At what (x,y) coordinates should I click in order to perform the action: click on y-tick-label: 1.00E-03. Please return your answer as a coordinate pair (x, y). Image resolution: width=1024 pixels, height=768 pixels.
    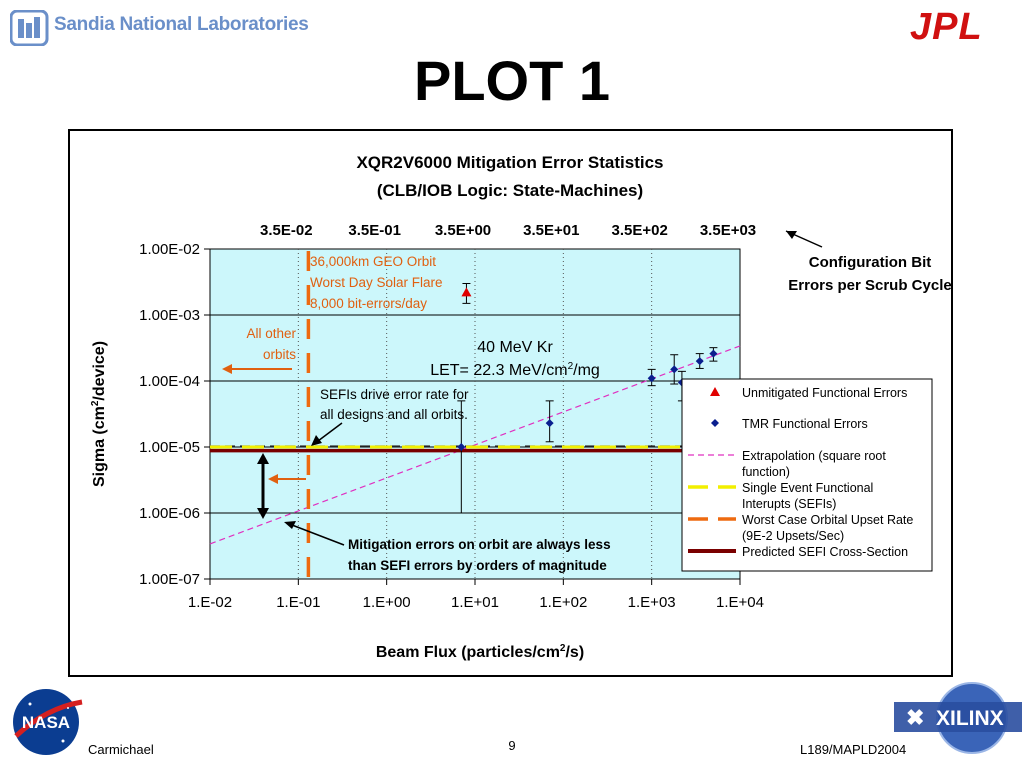
    Looking at the image, I should click on (169, 315).